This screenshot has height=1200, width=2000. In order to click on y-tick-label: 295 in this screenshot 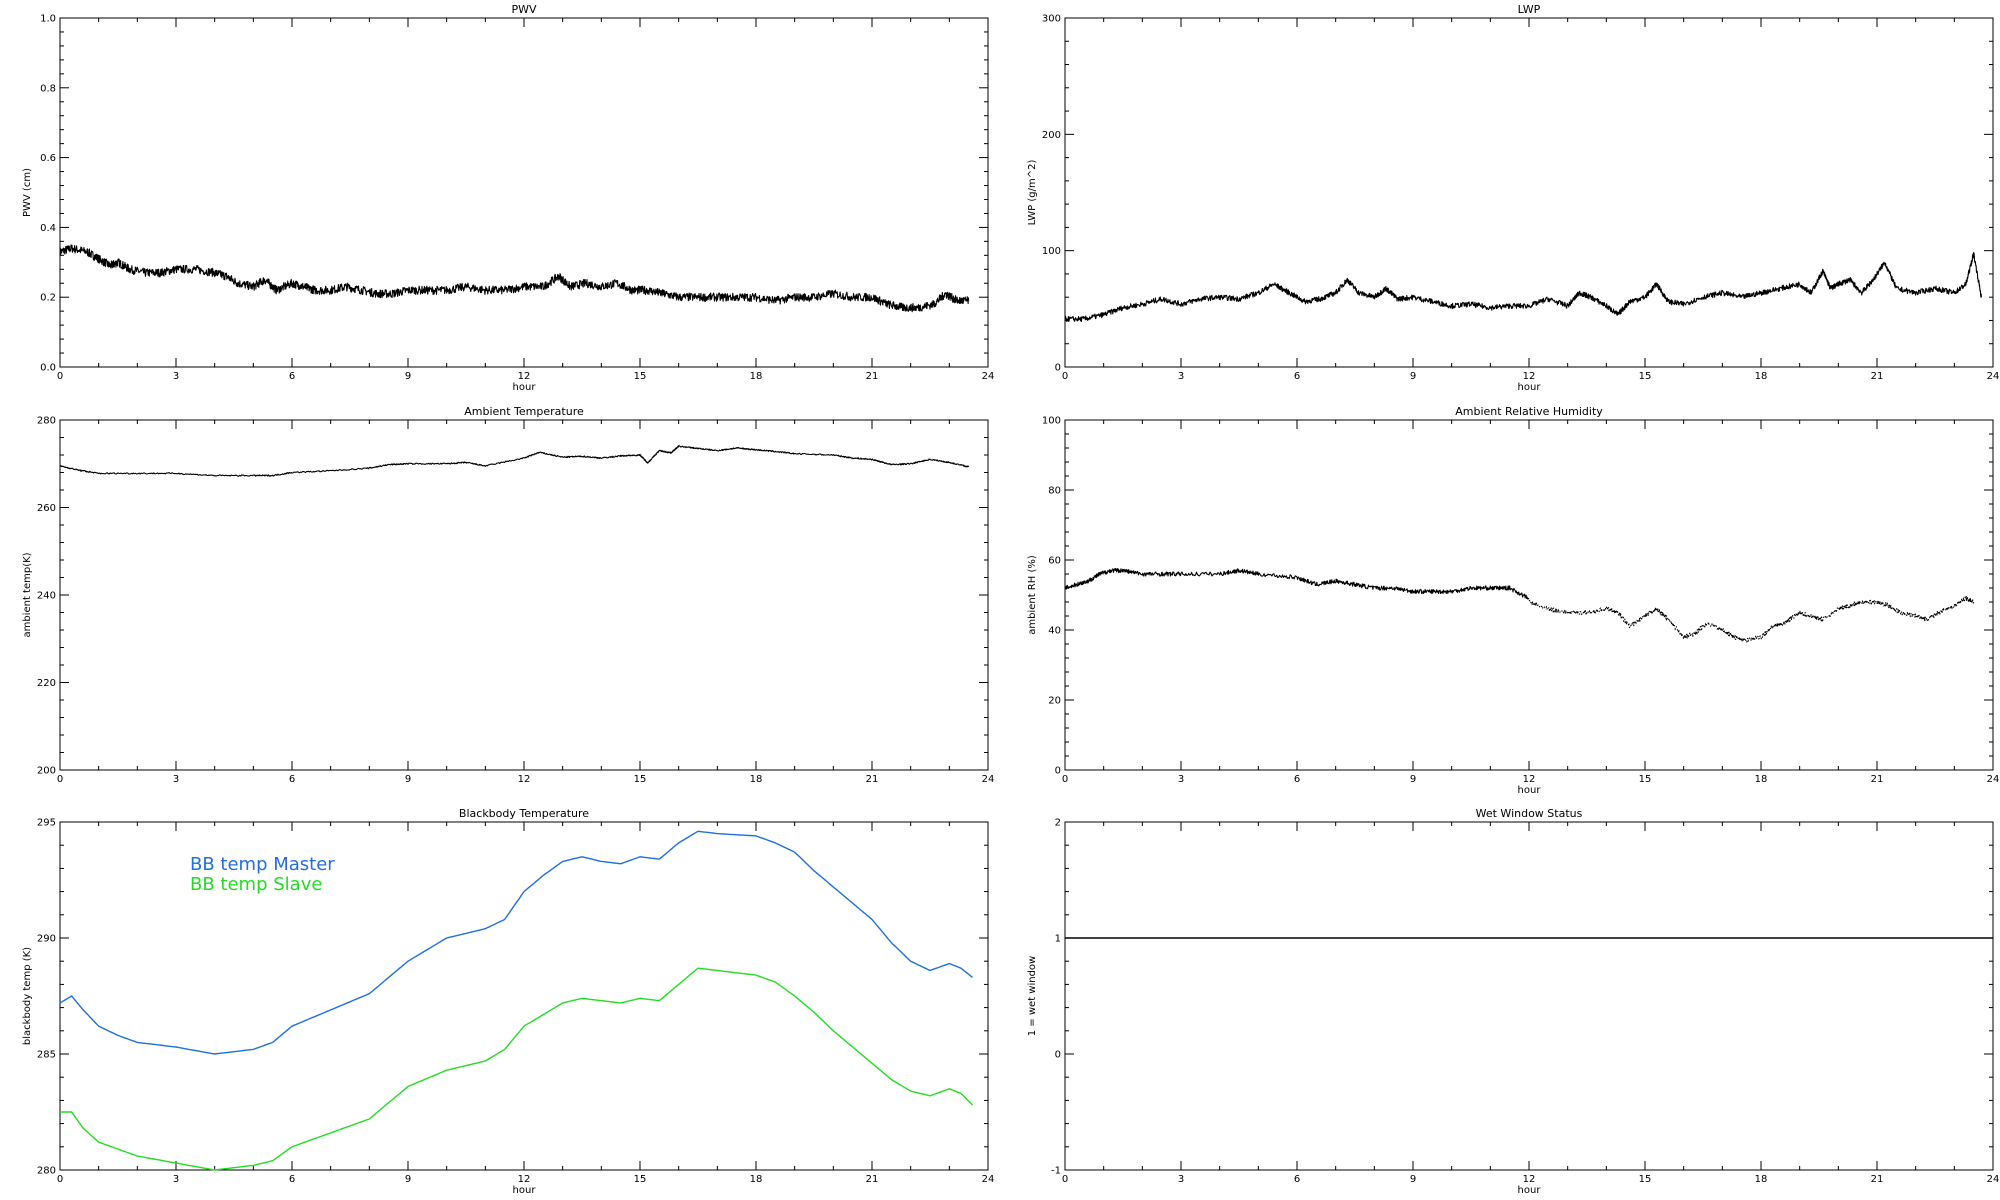, I will do `click(46, 823)`.